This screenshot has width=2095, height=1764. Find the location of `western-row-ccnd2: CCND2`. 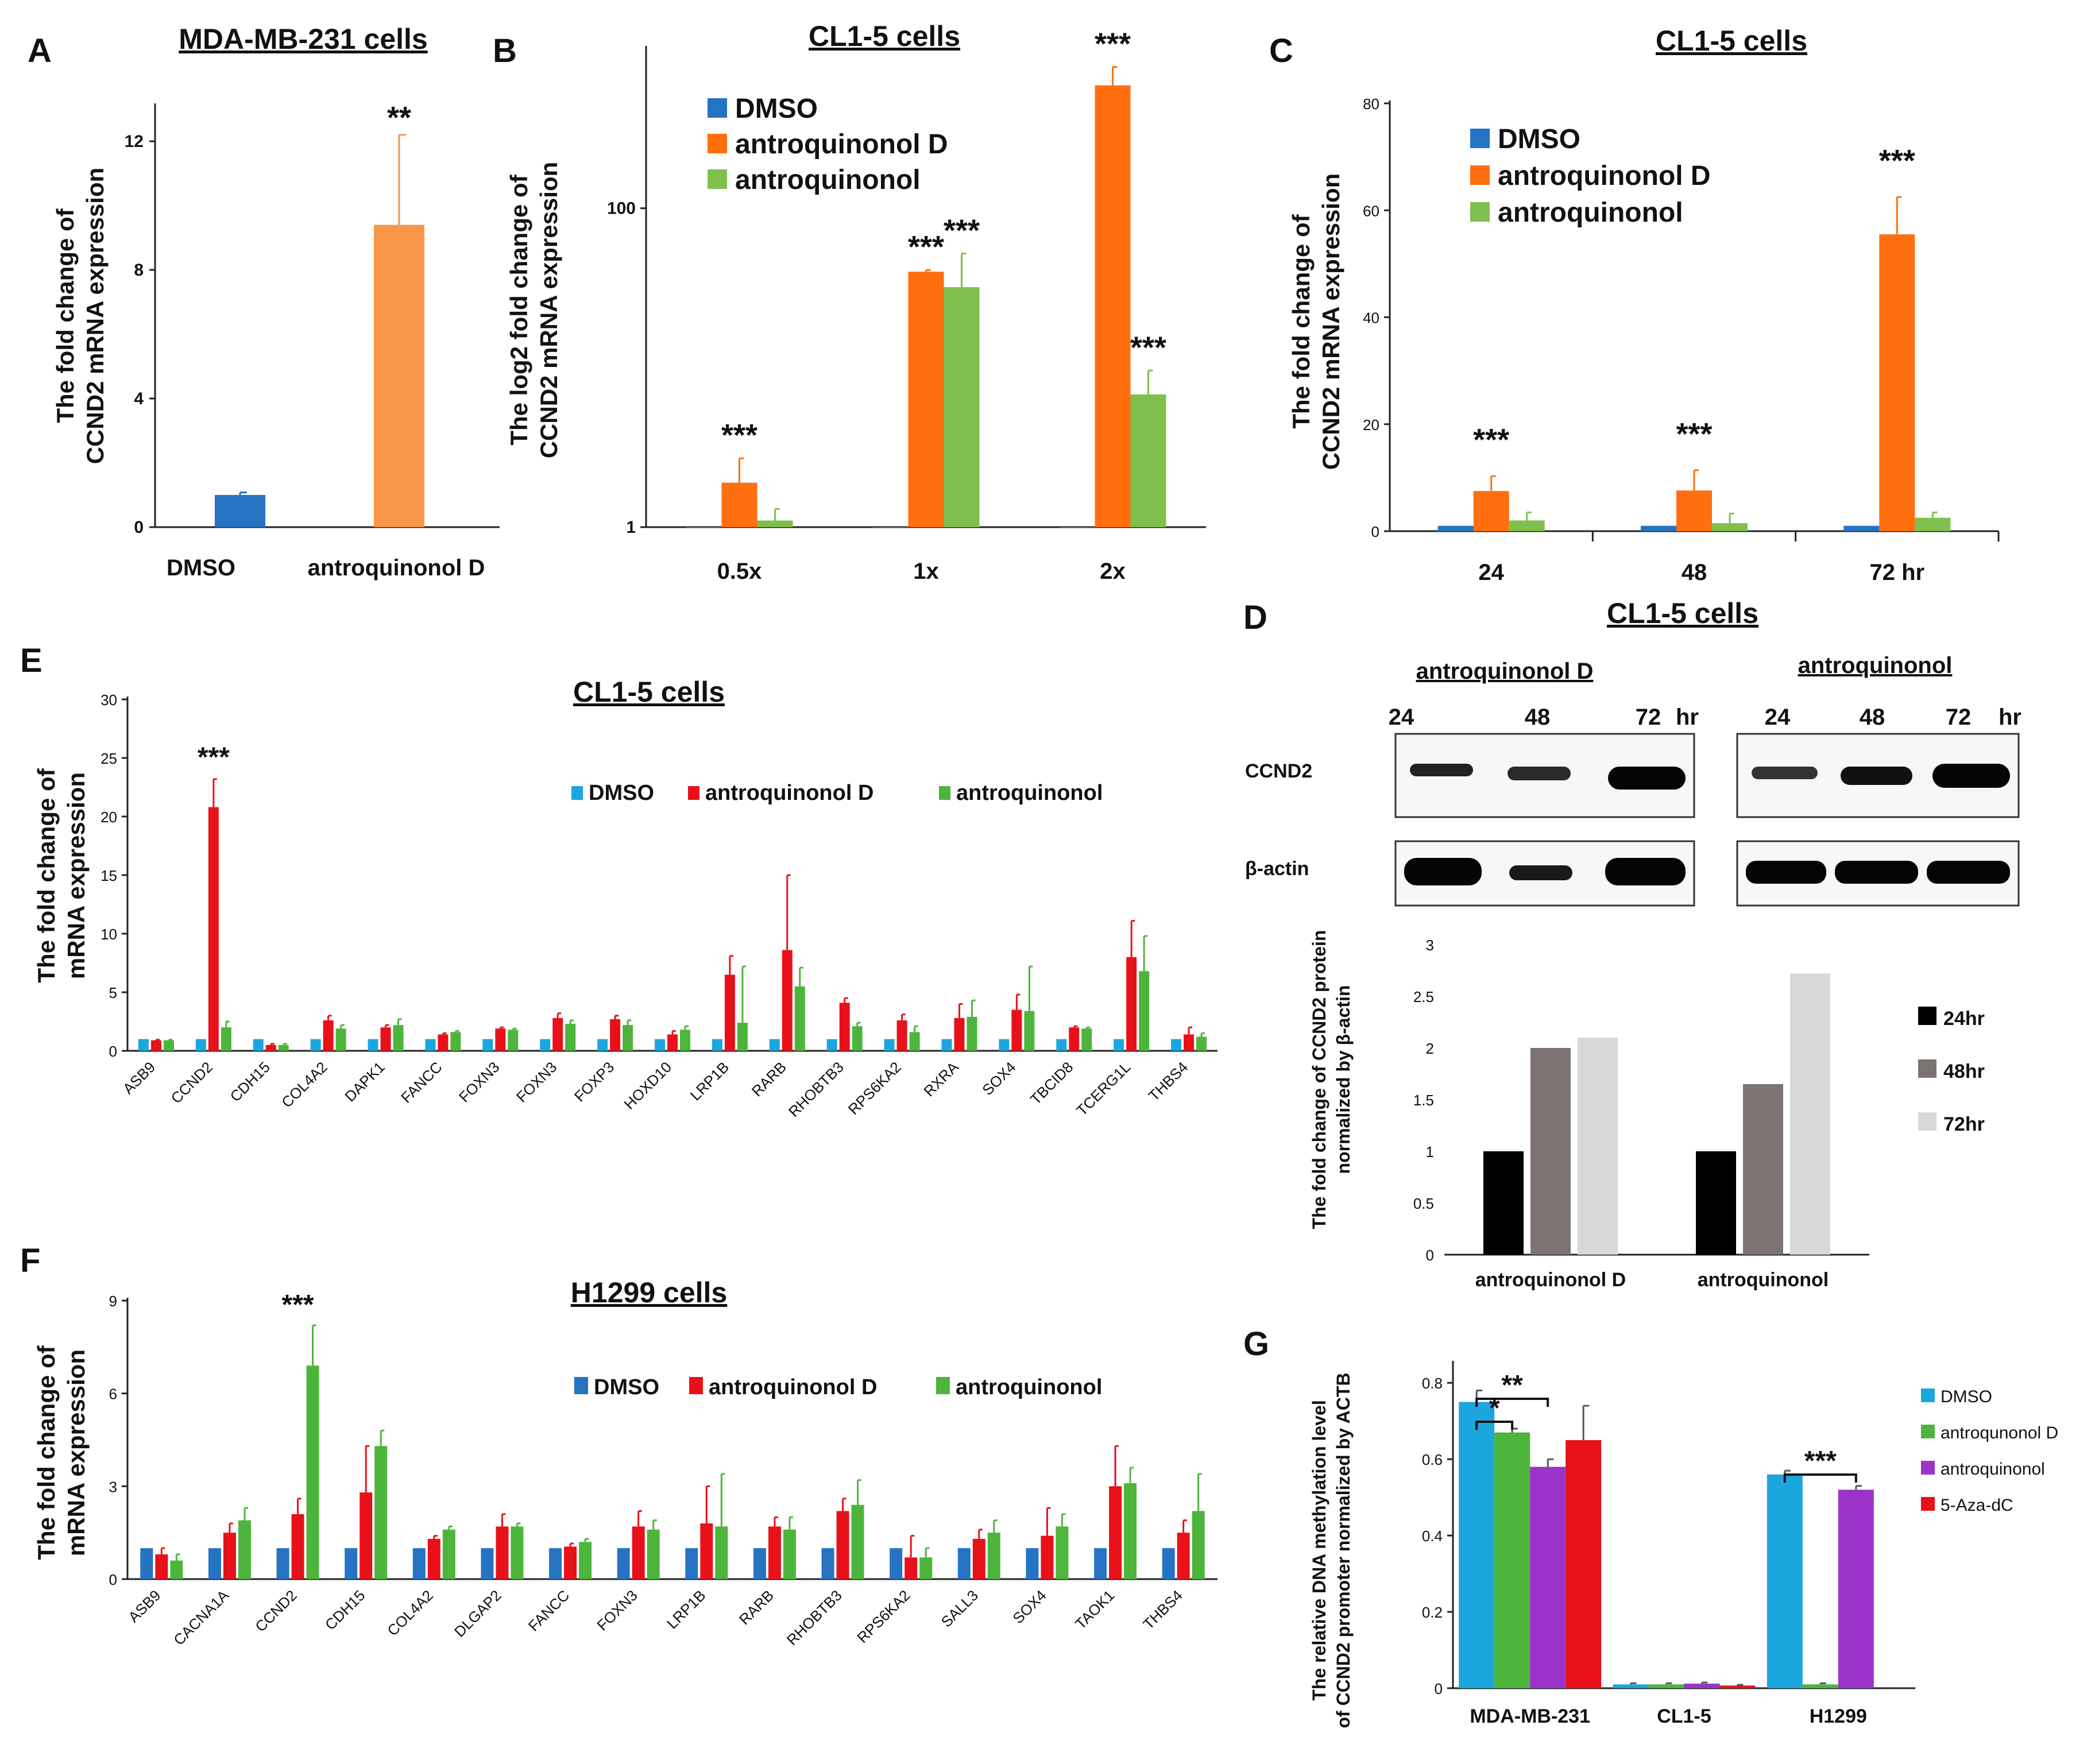

western-row-ccnd2: CCND2 is located at coordinates (1278, 771).